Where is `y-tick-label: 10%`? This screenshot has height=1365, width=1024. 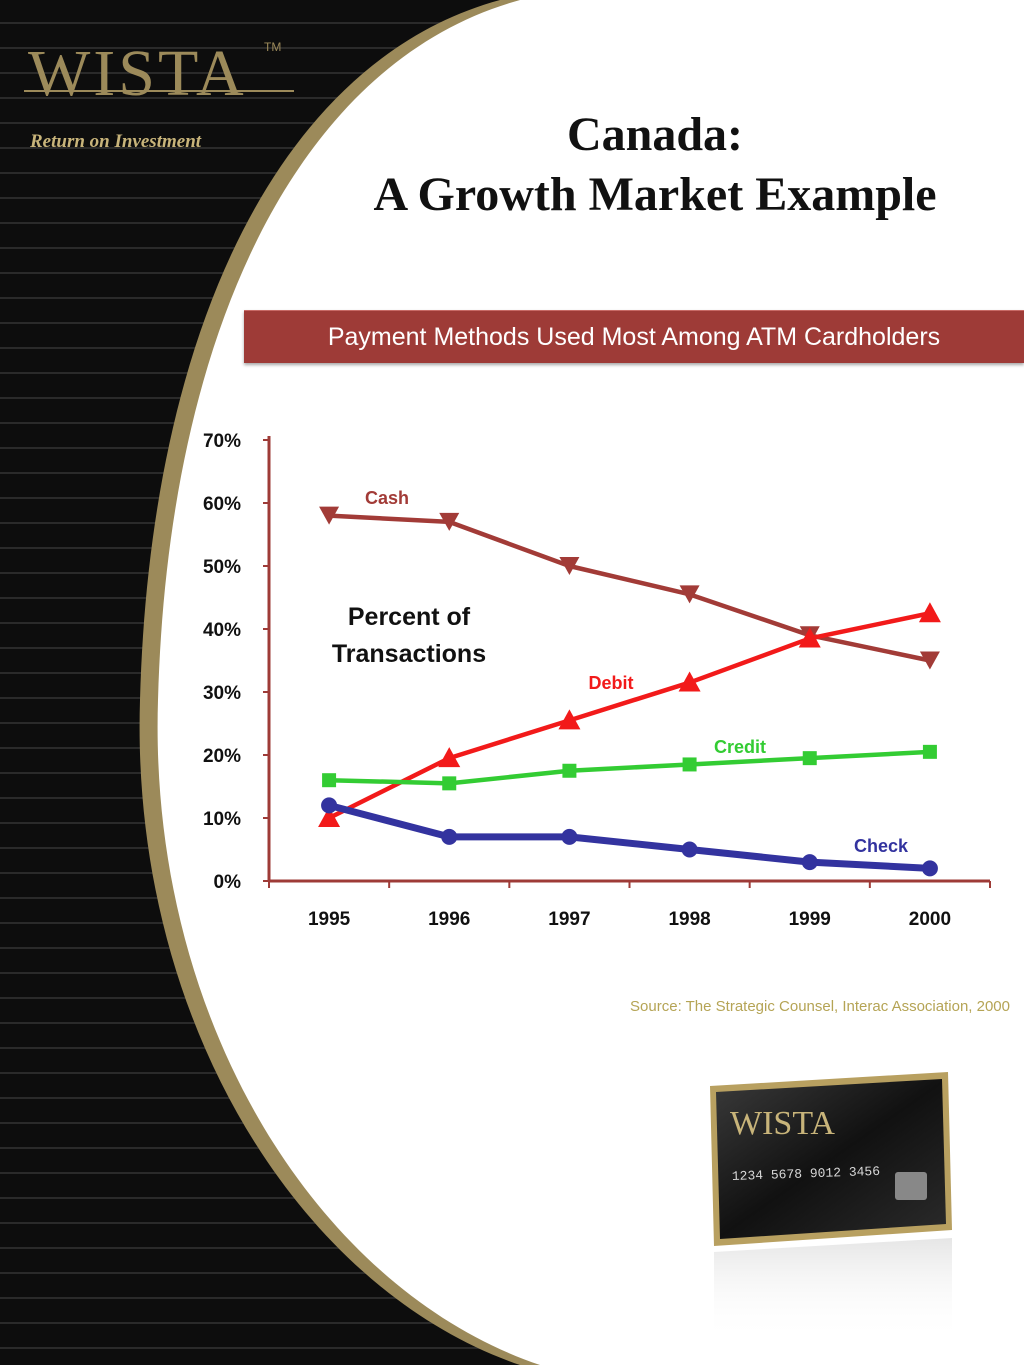
y-tick-label: 10% is located at coordinates (222, 819).